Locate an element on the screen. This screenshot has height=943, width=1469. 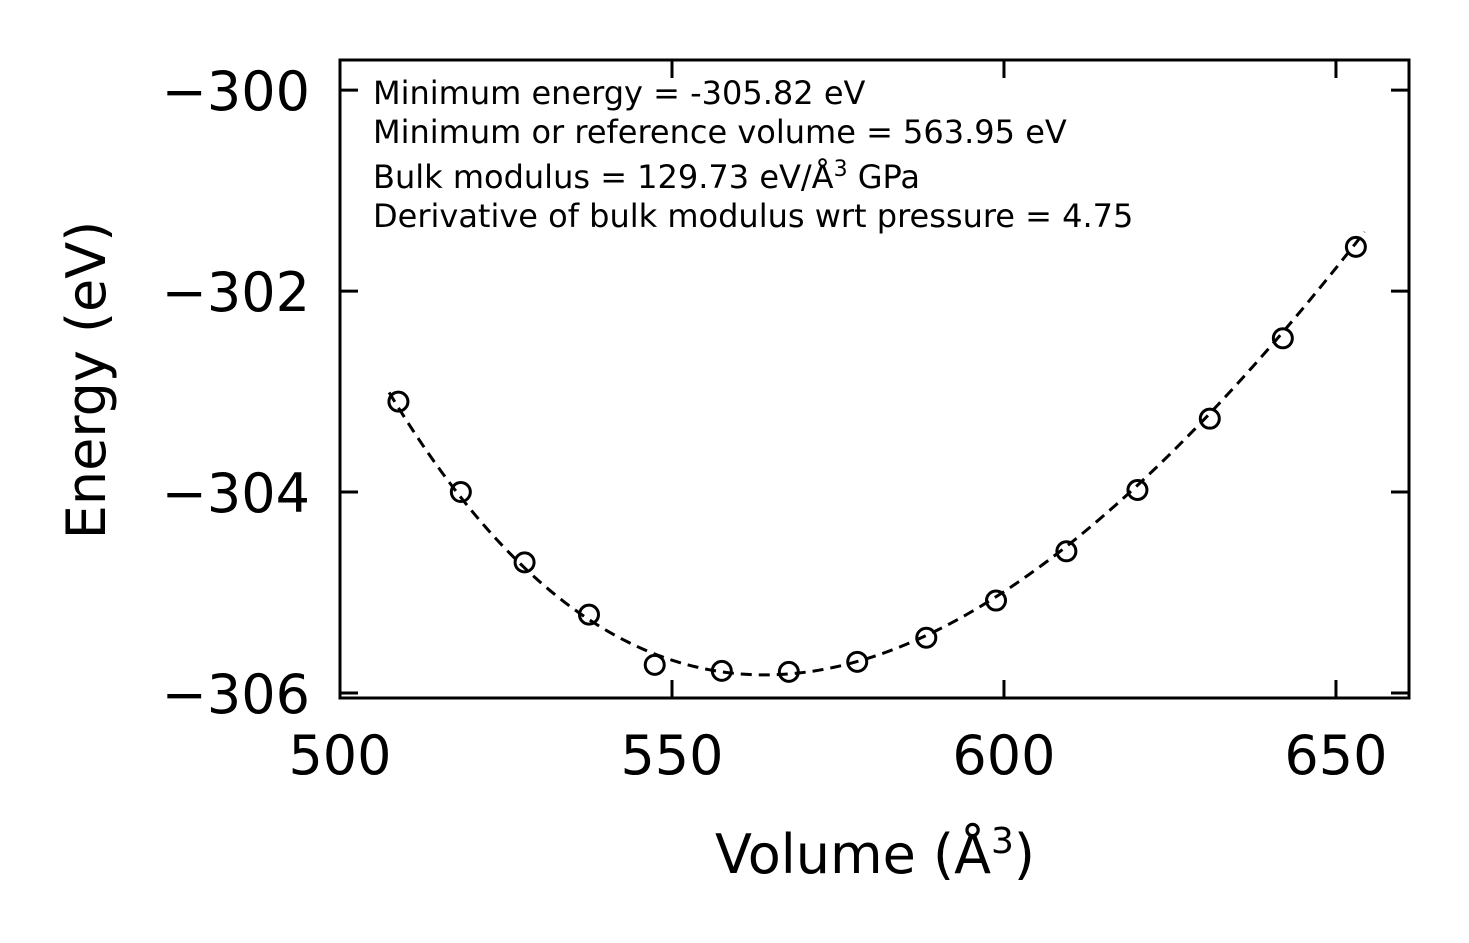
y-tick-labels: −300 −302 −304 −306 is located at coordinates (236, 393).